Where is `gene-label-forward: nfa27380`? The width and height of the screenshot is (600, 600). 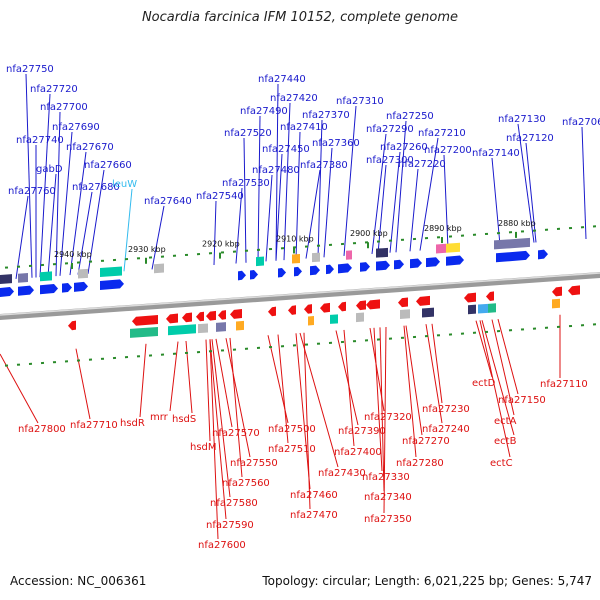
gene-label-forward: nfa27380 is located at coordinates (324, 165).